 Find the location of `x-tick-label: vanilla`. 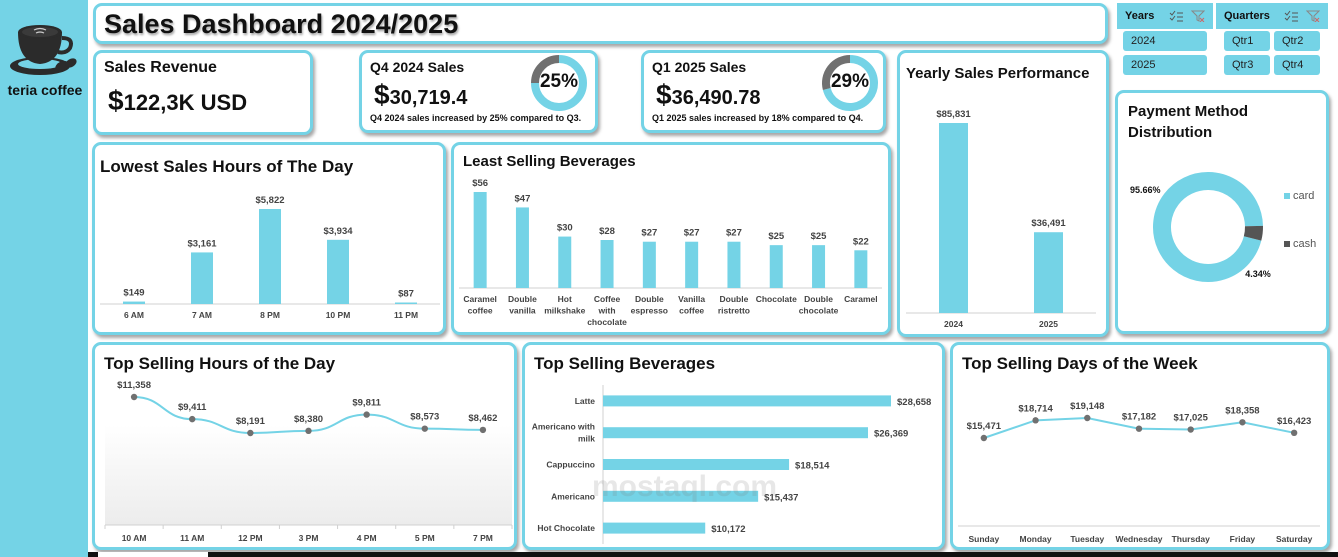

x-tick-label: vanilla is located at coordinates (522, 311).